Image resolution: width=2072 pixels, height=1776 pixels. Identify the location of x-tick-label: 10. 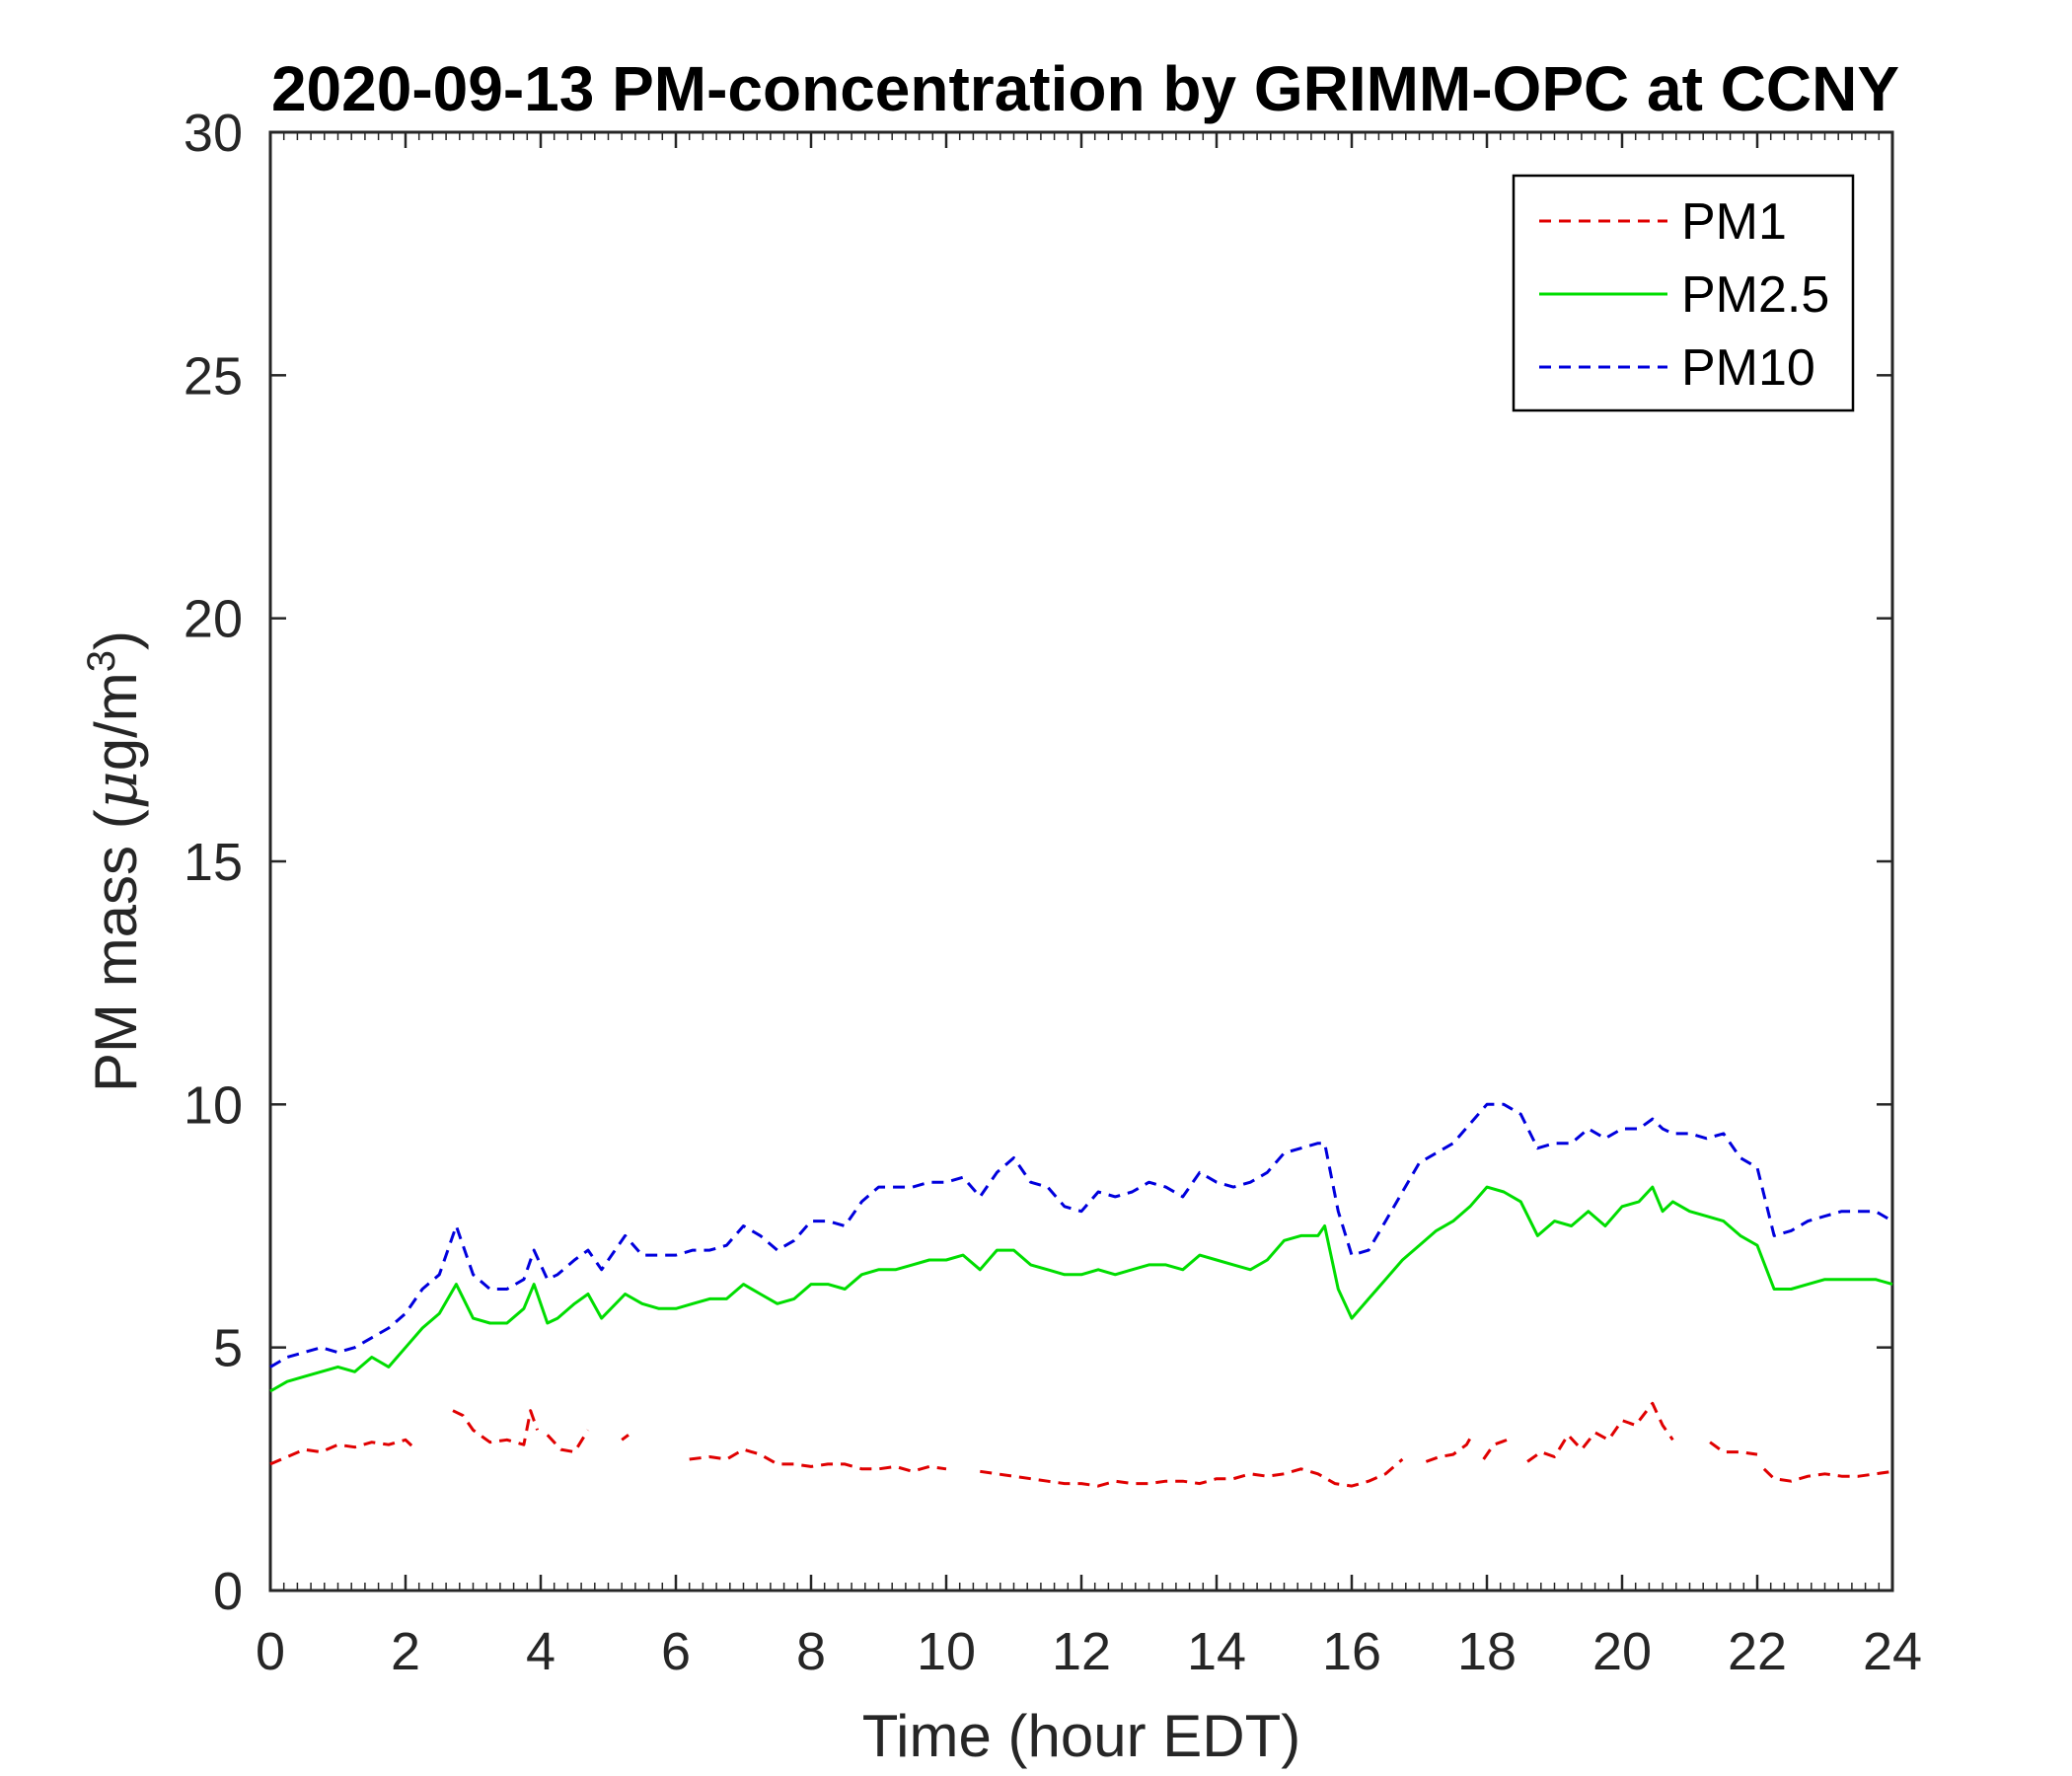
(947, 1652).